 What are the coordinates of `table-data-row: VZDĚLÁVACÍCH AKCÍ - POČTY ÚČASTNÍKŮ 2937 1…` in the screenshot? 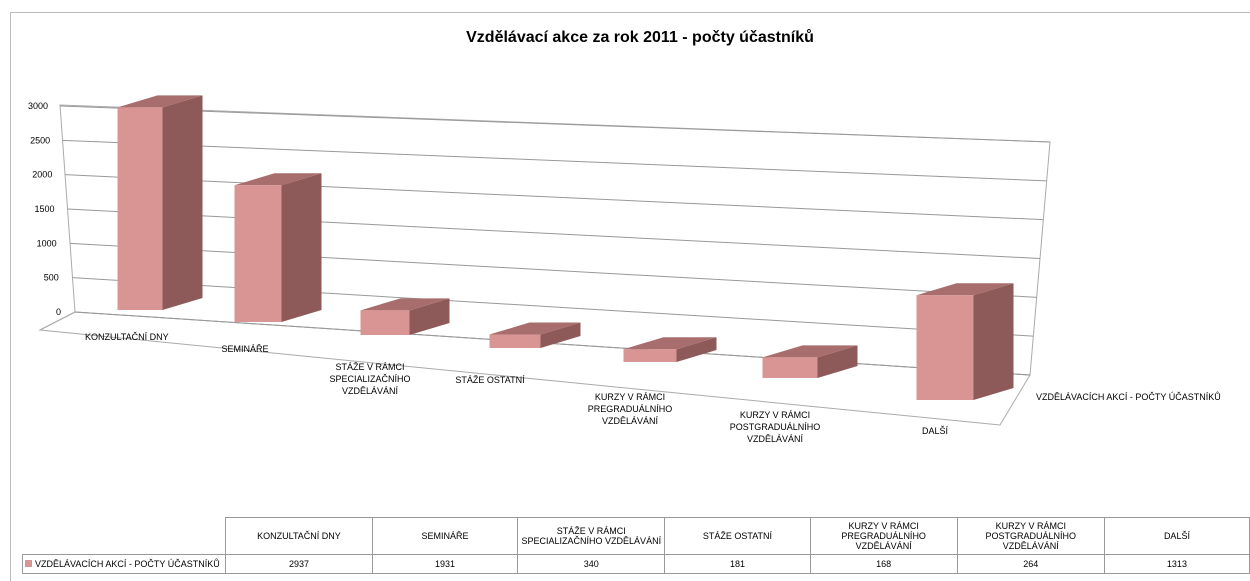 It's located at (635, 563).